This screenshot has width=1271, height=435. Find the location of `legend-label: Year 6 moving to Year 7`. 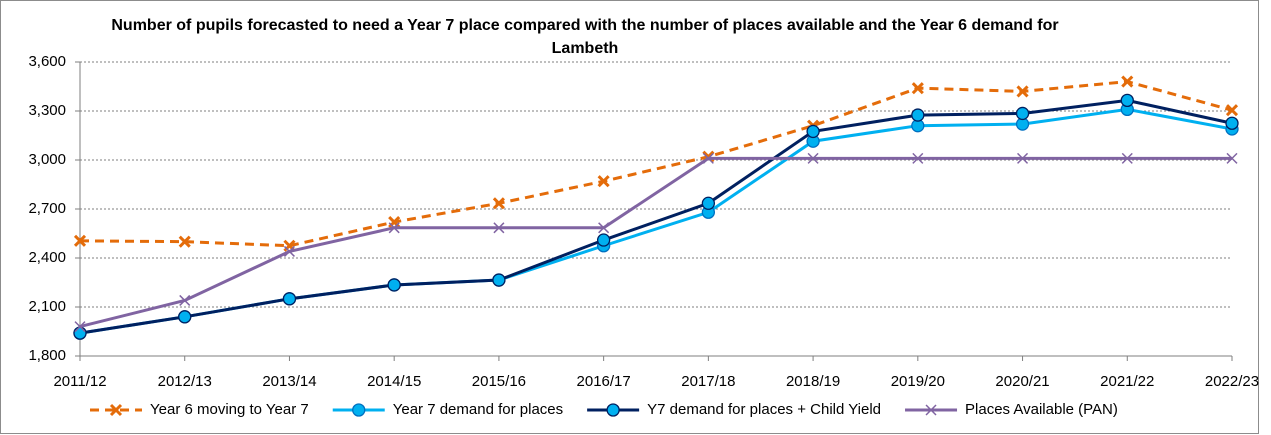

legend-label: Year 6 moving to Year 7 is located at coordinates (229, 409).